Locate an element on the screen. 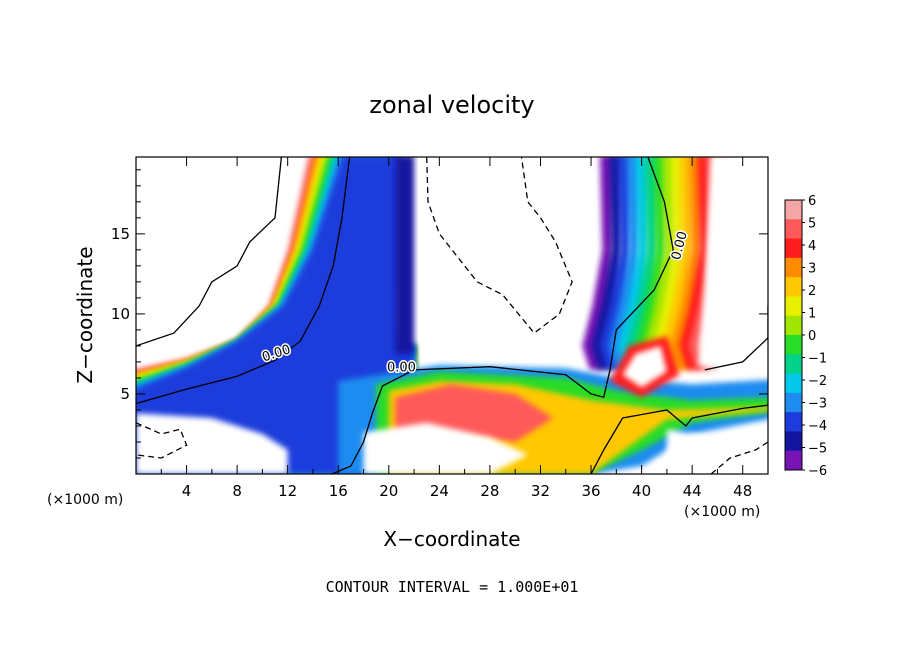 This screenshot has width=904, height=654. colorbar-label: −2 is located at coordinates (817, 381).